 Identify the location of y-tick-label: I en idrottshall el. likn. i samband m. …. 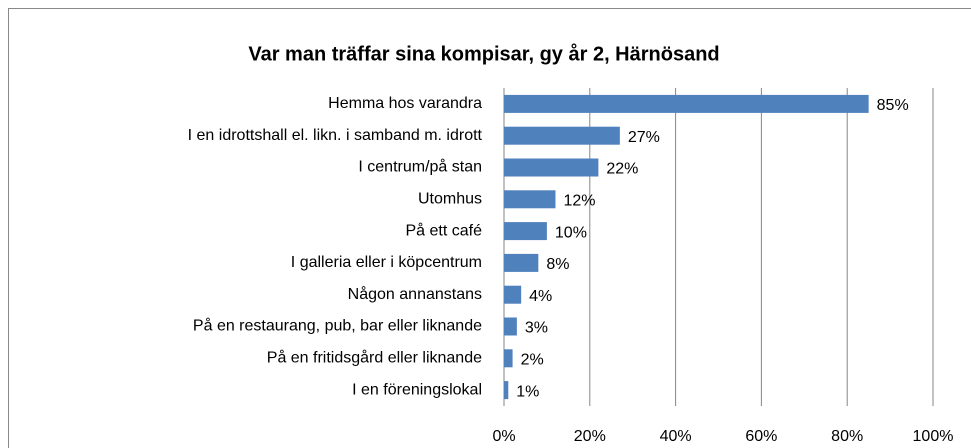
(335, 135).